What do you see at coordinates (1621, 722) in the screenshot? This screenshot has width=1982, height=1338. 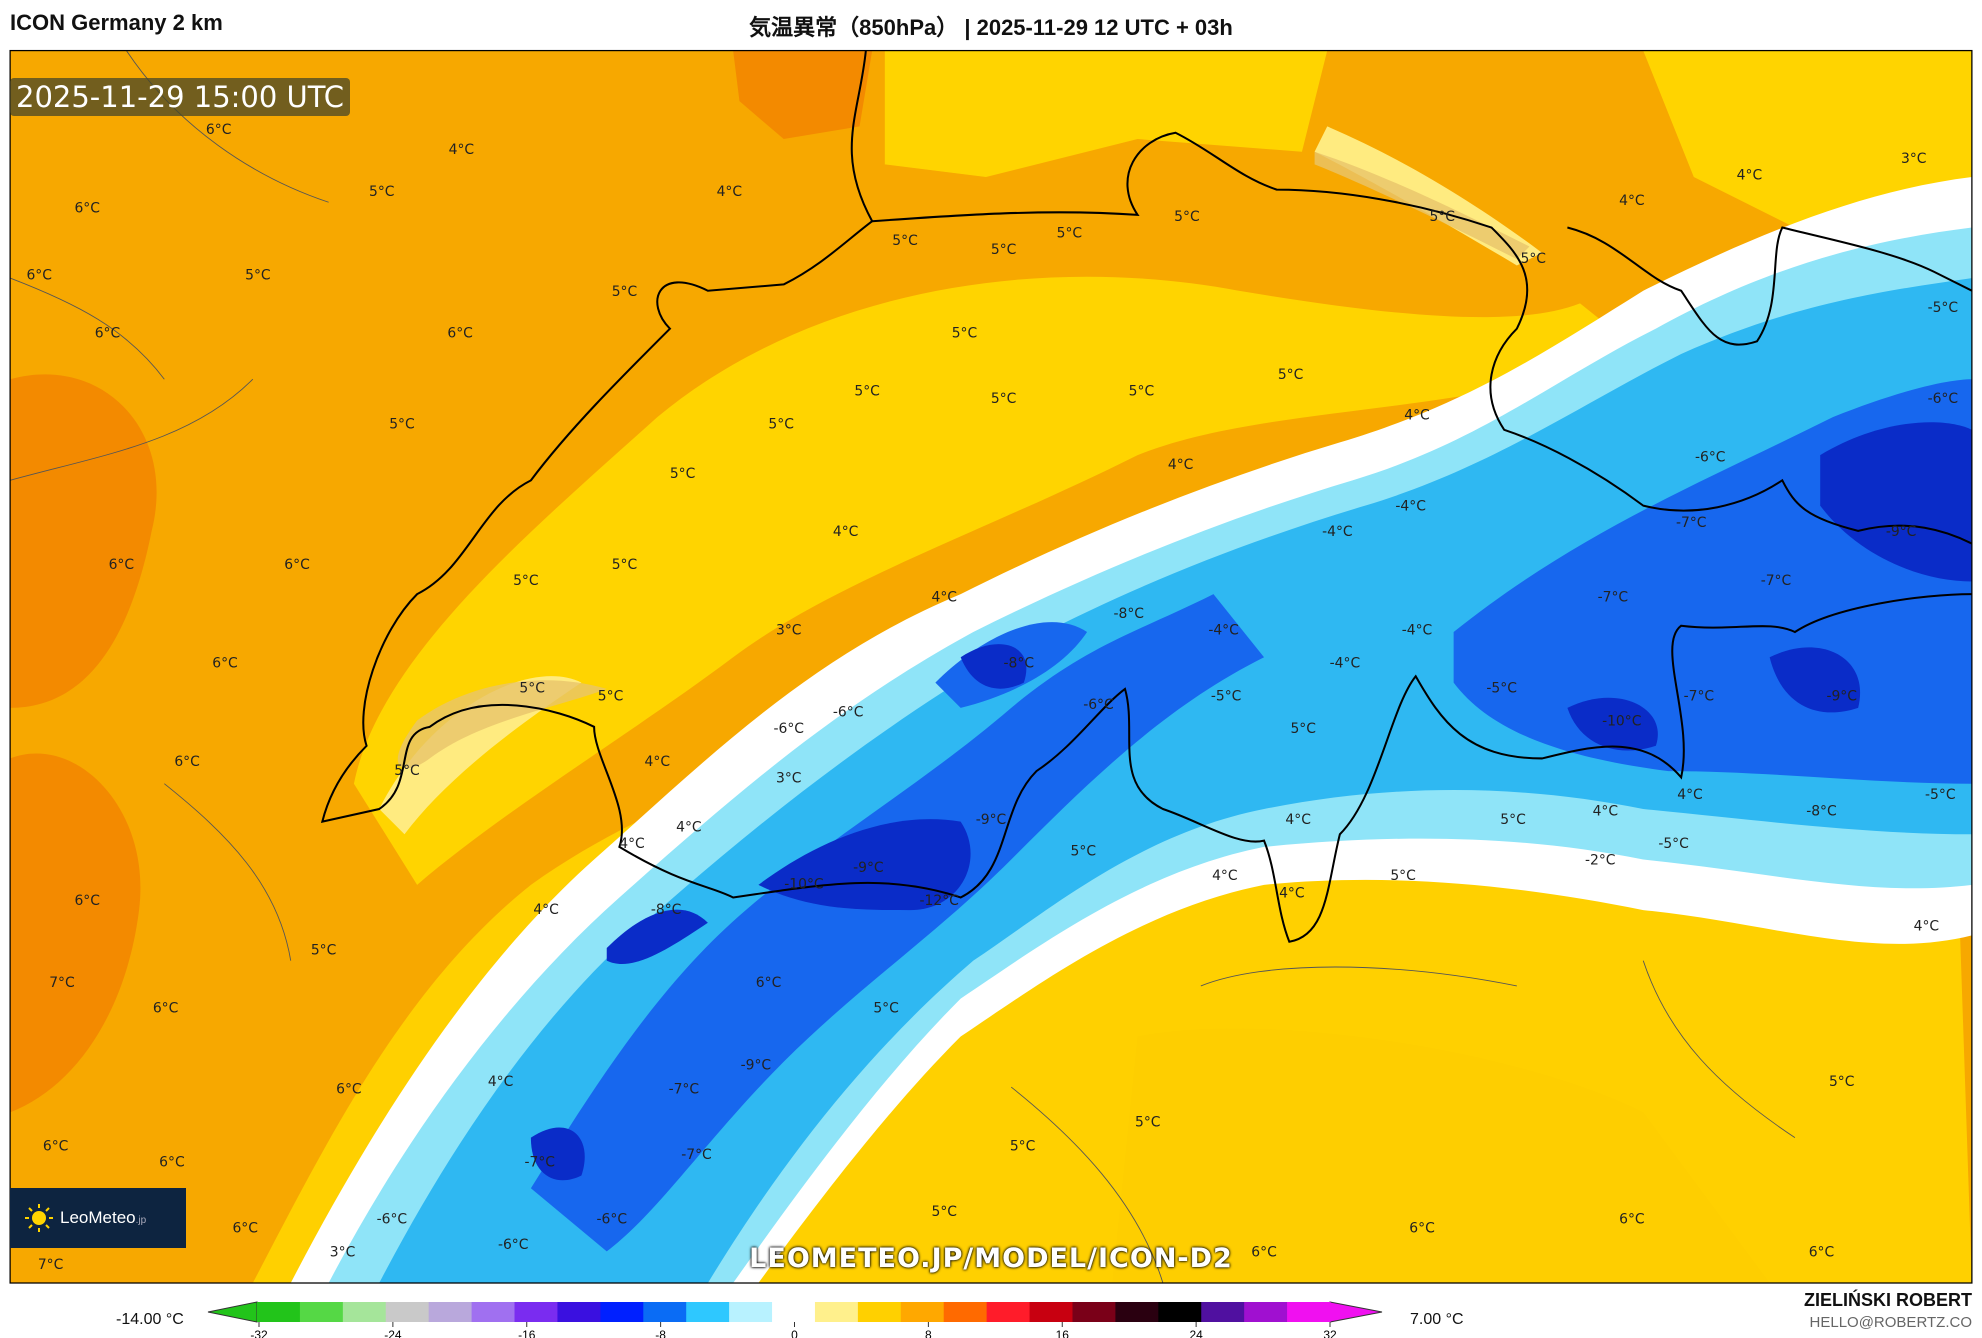 I see `temperature-label: -10°C` at bounding box center [1621, 722].